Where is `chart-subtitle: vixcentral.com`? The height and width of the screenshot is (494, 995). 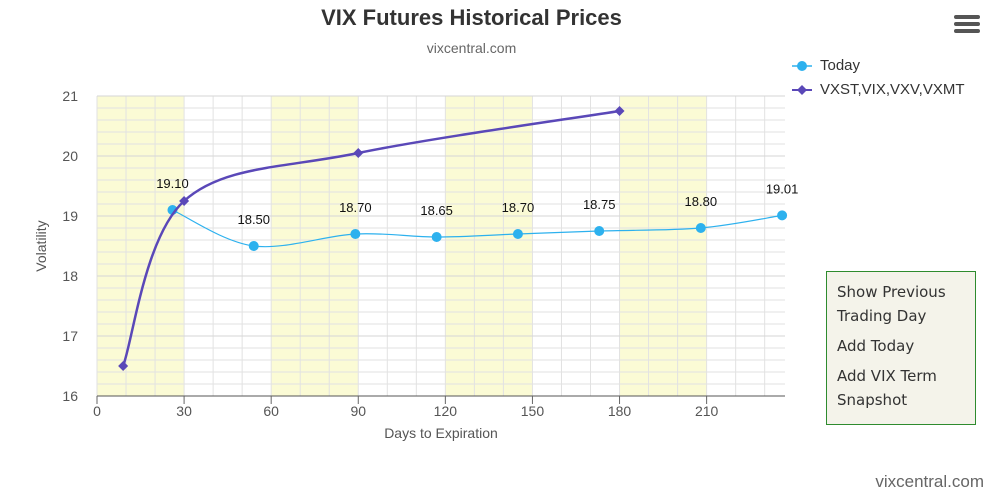
chart-subtitle: vixcentral.com is located at coordinates (471, 48).